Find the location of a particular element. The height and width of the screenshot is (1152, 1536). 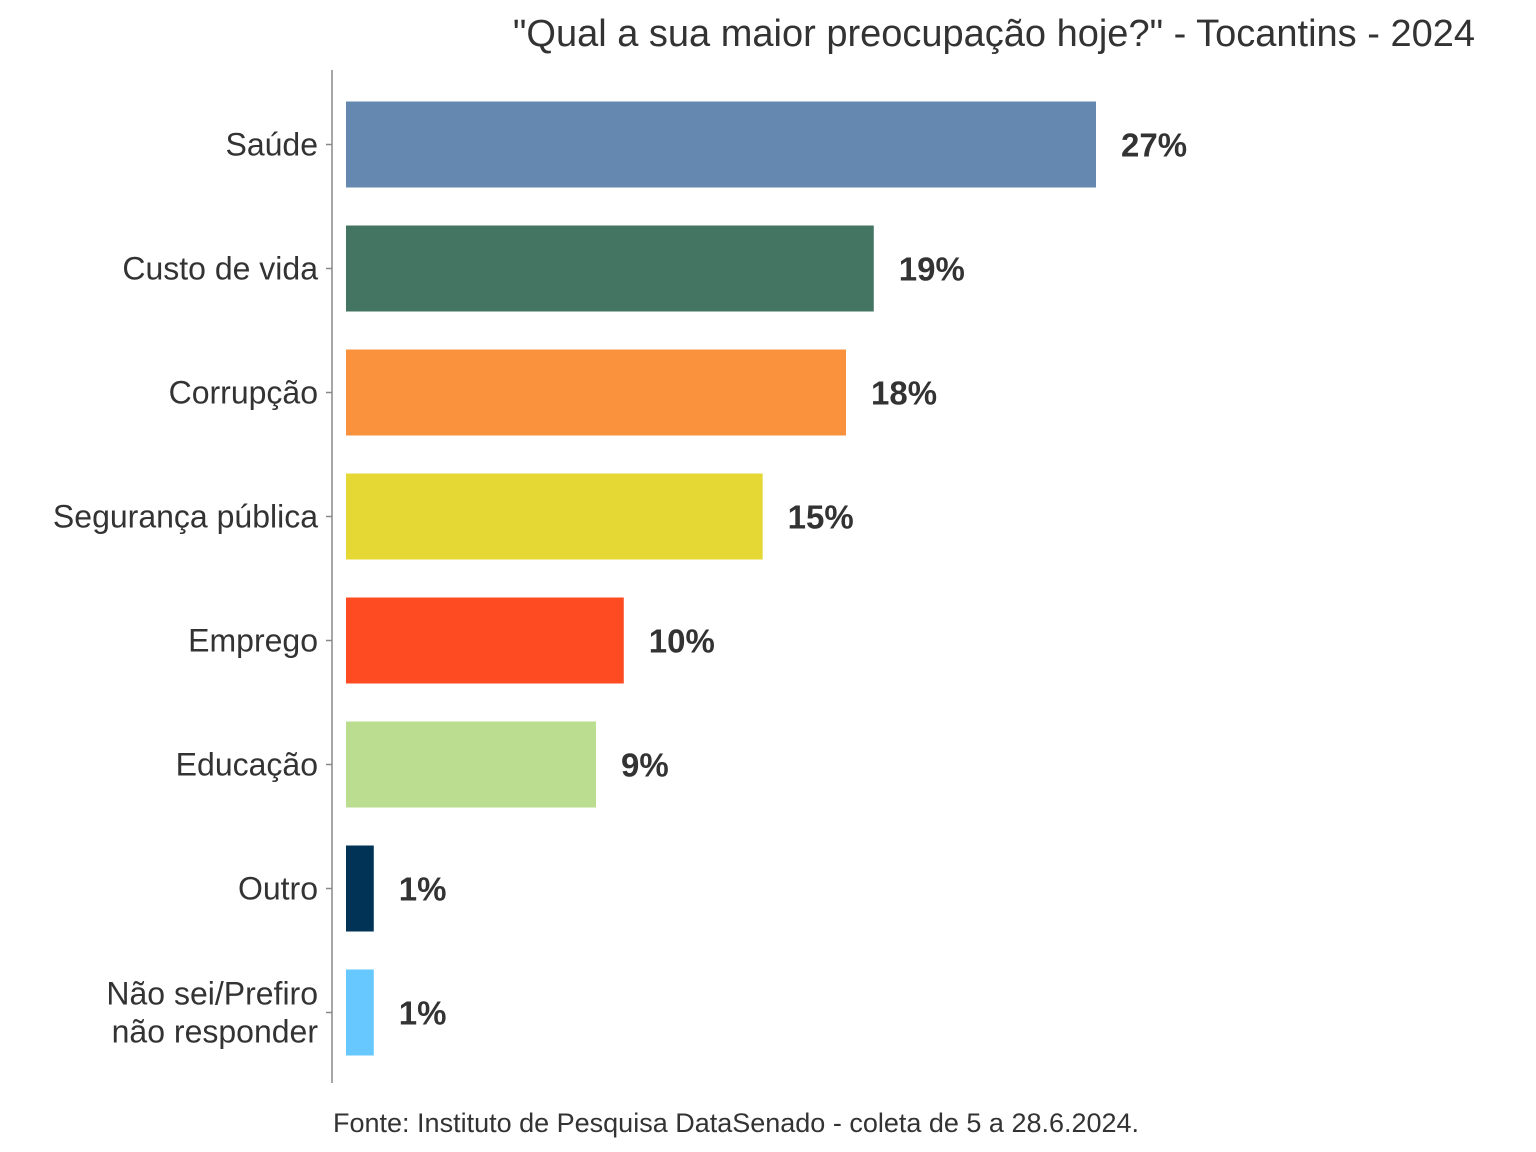

value-label: 18% is located at coordinates (904, 393).